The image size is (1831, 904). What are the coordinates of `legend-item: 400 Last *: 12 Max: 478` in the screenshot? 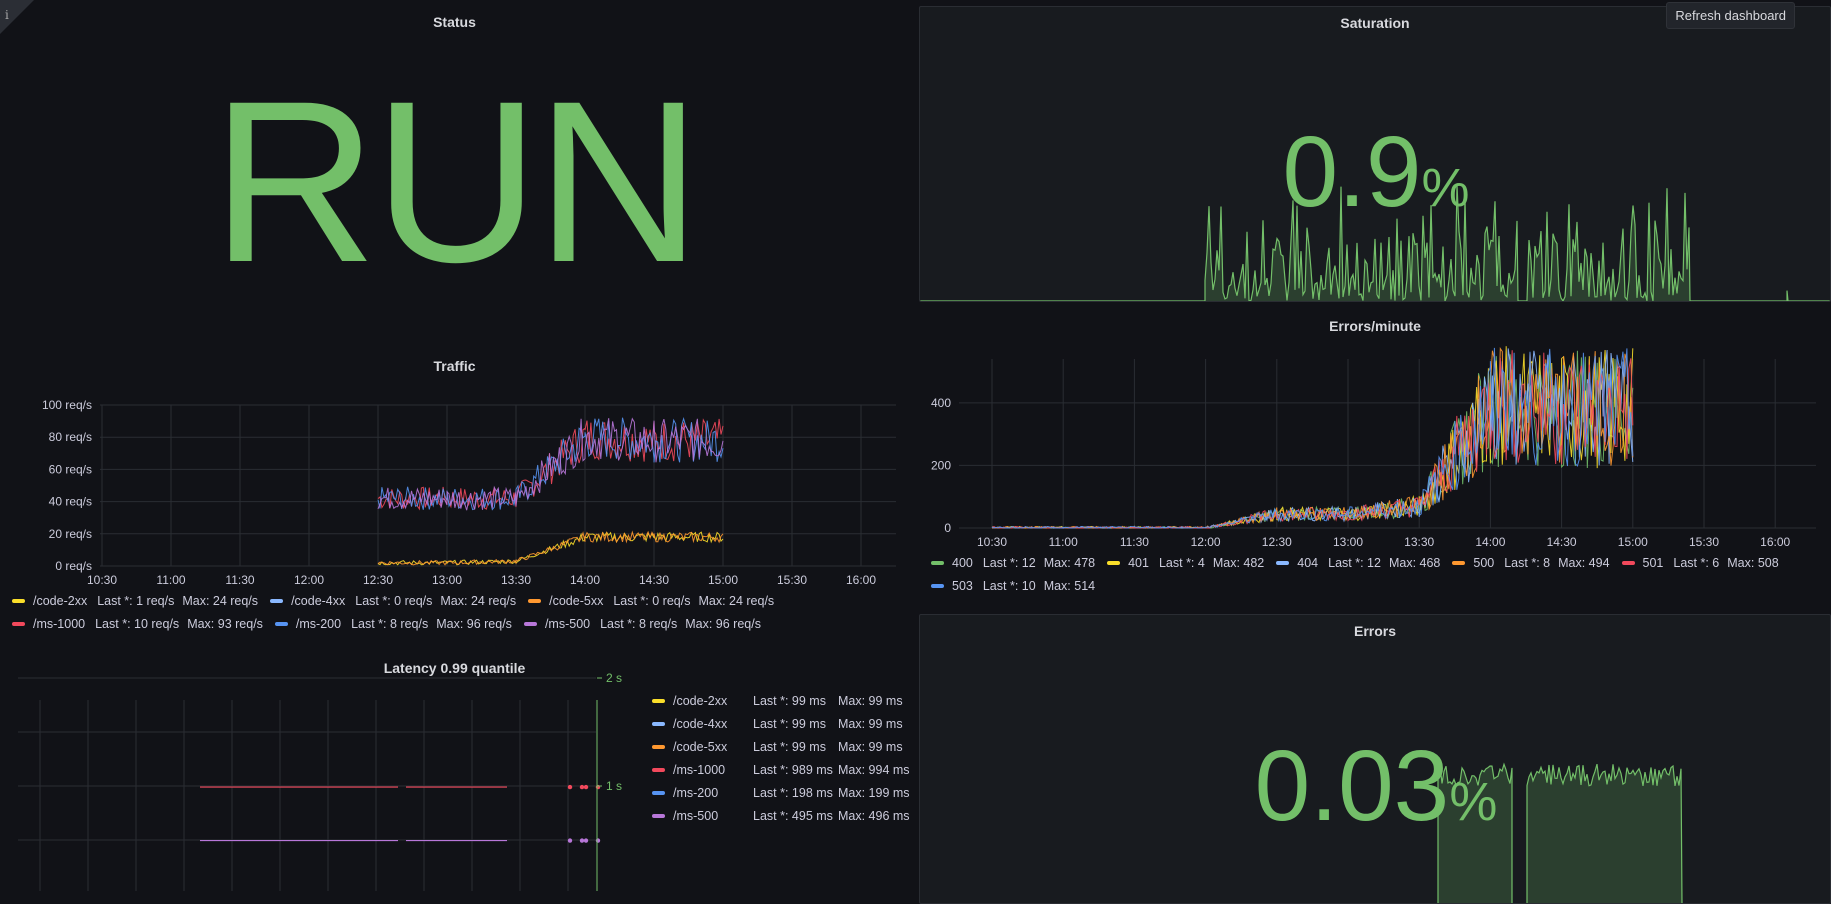 It's located at (1013, 563).